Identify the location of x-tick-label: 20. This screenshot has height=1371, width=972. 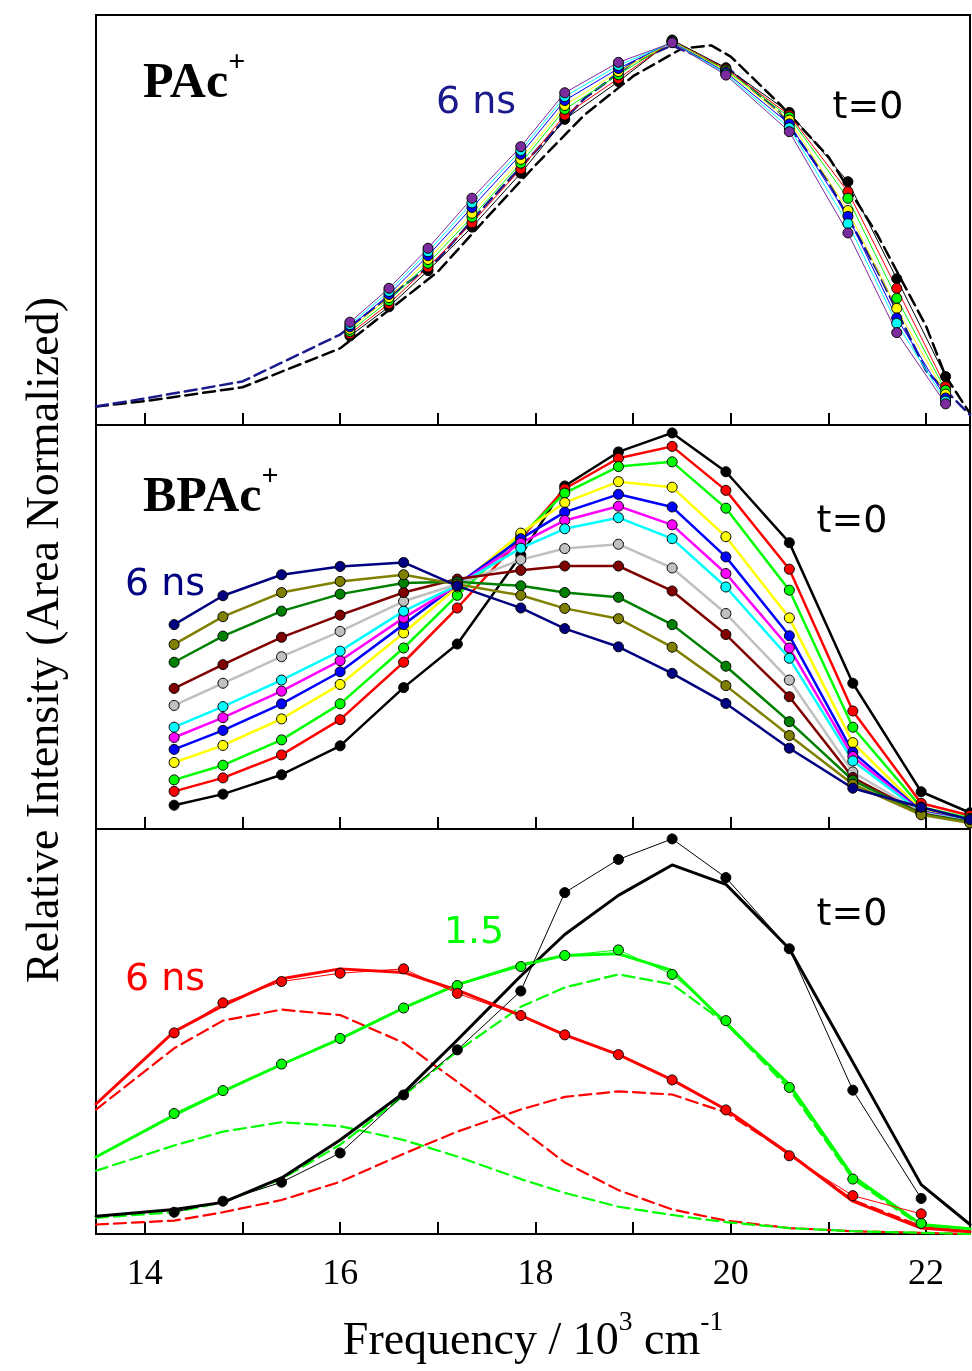
(730, 1272).